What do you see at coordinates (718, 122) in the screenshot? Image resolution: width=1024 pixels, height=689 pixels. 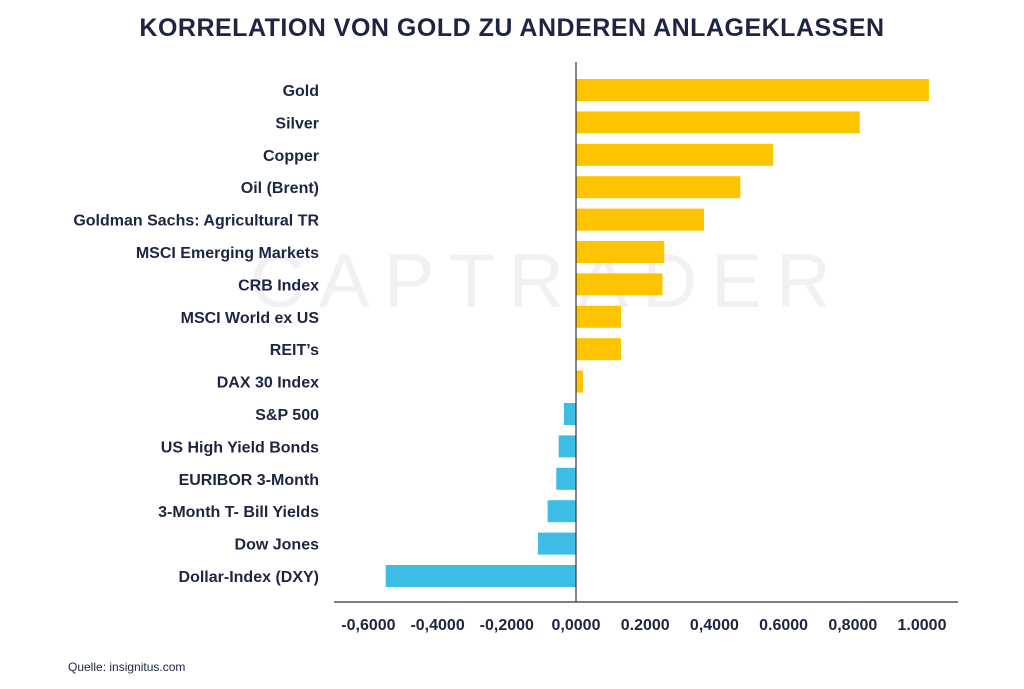 I see `bar-silver` at bounding box center [718, 122].